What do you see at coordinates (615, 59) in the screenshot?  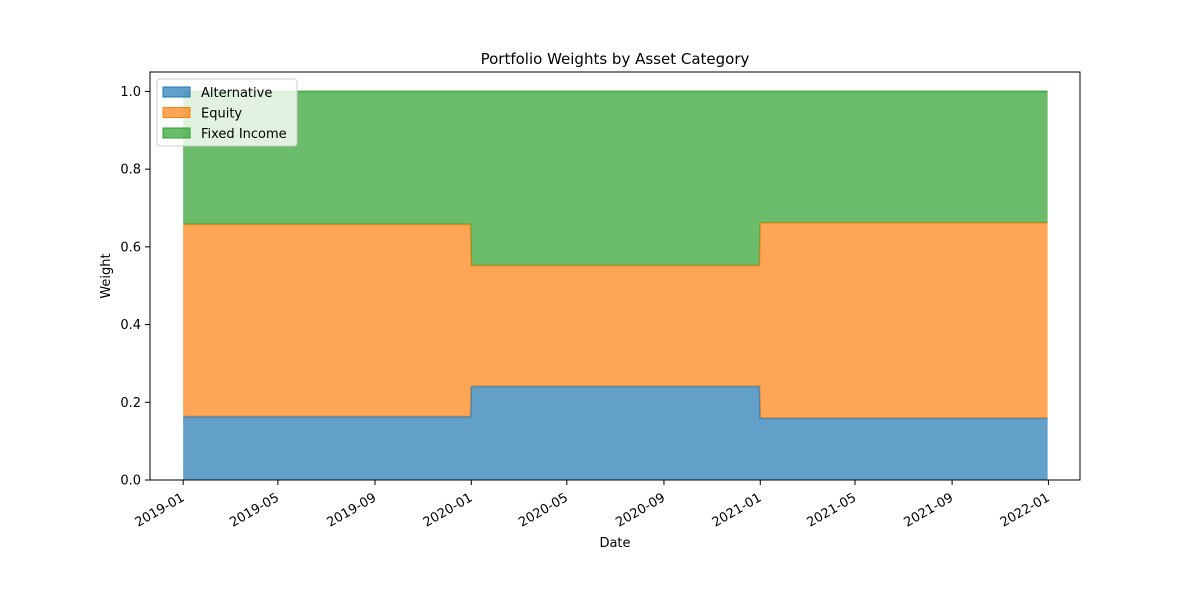 I see `chart-title: Portfolio Weights by Asset Category` at bounding box center [615, 59].